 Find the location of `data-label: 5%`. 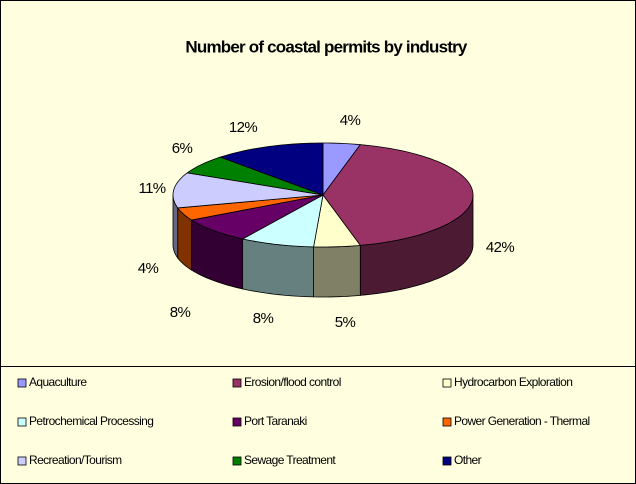

data-label: 5% is located at coordinates (345, 322).